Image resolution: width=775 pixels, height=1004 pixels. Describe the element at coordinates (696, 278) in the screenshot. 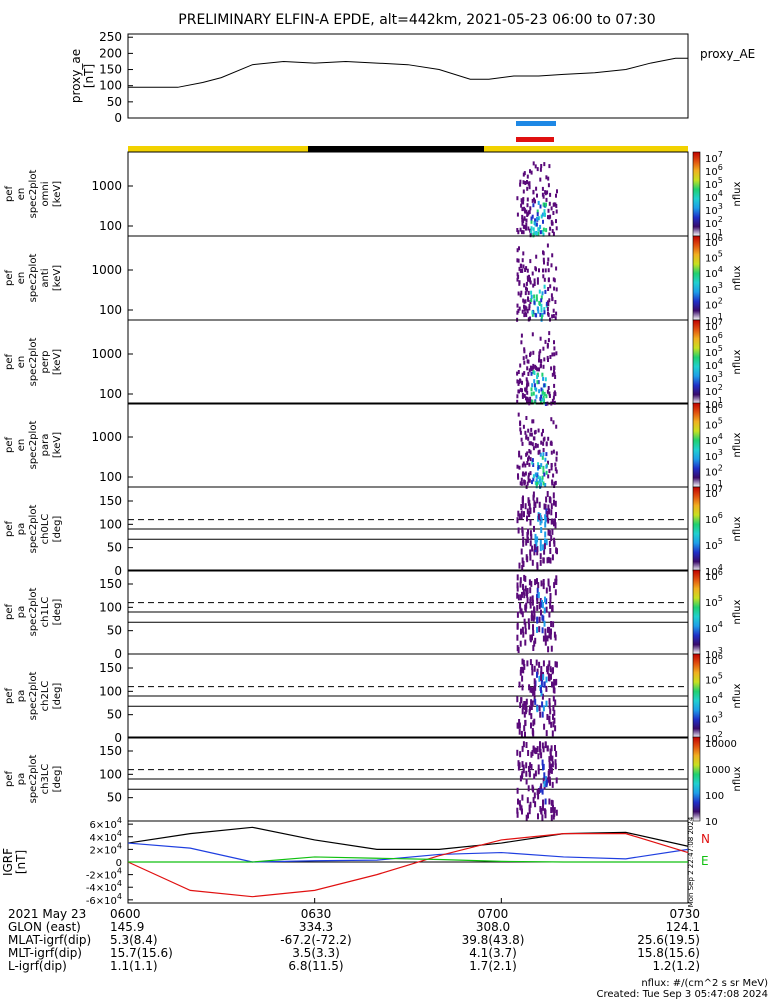

I see `colorbar` at that location.